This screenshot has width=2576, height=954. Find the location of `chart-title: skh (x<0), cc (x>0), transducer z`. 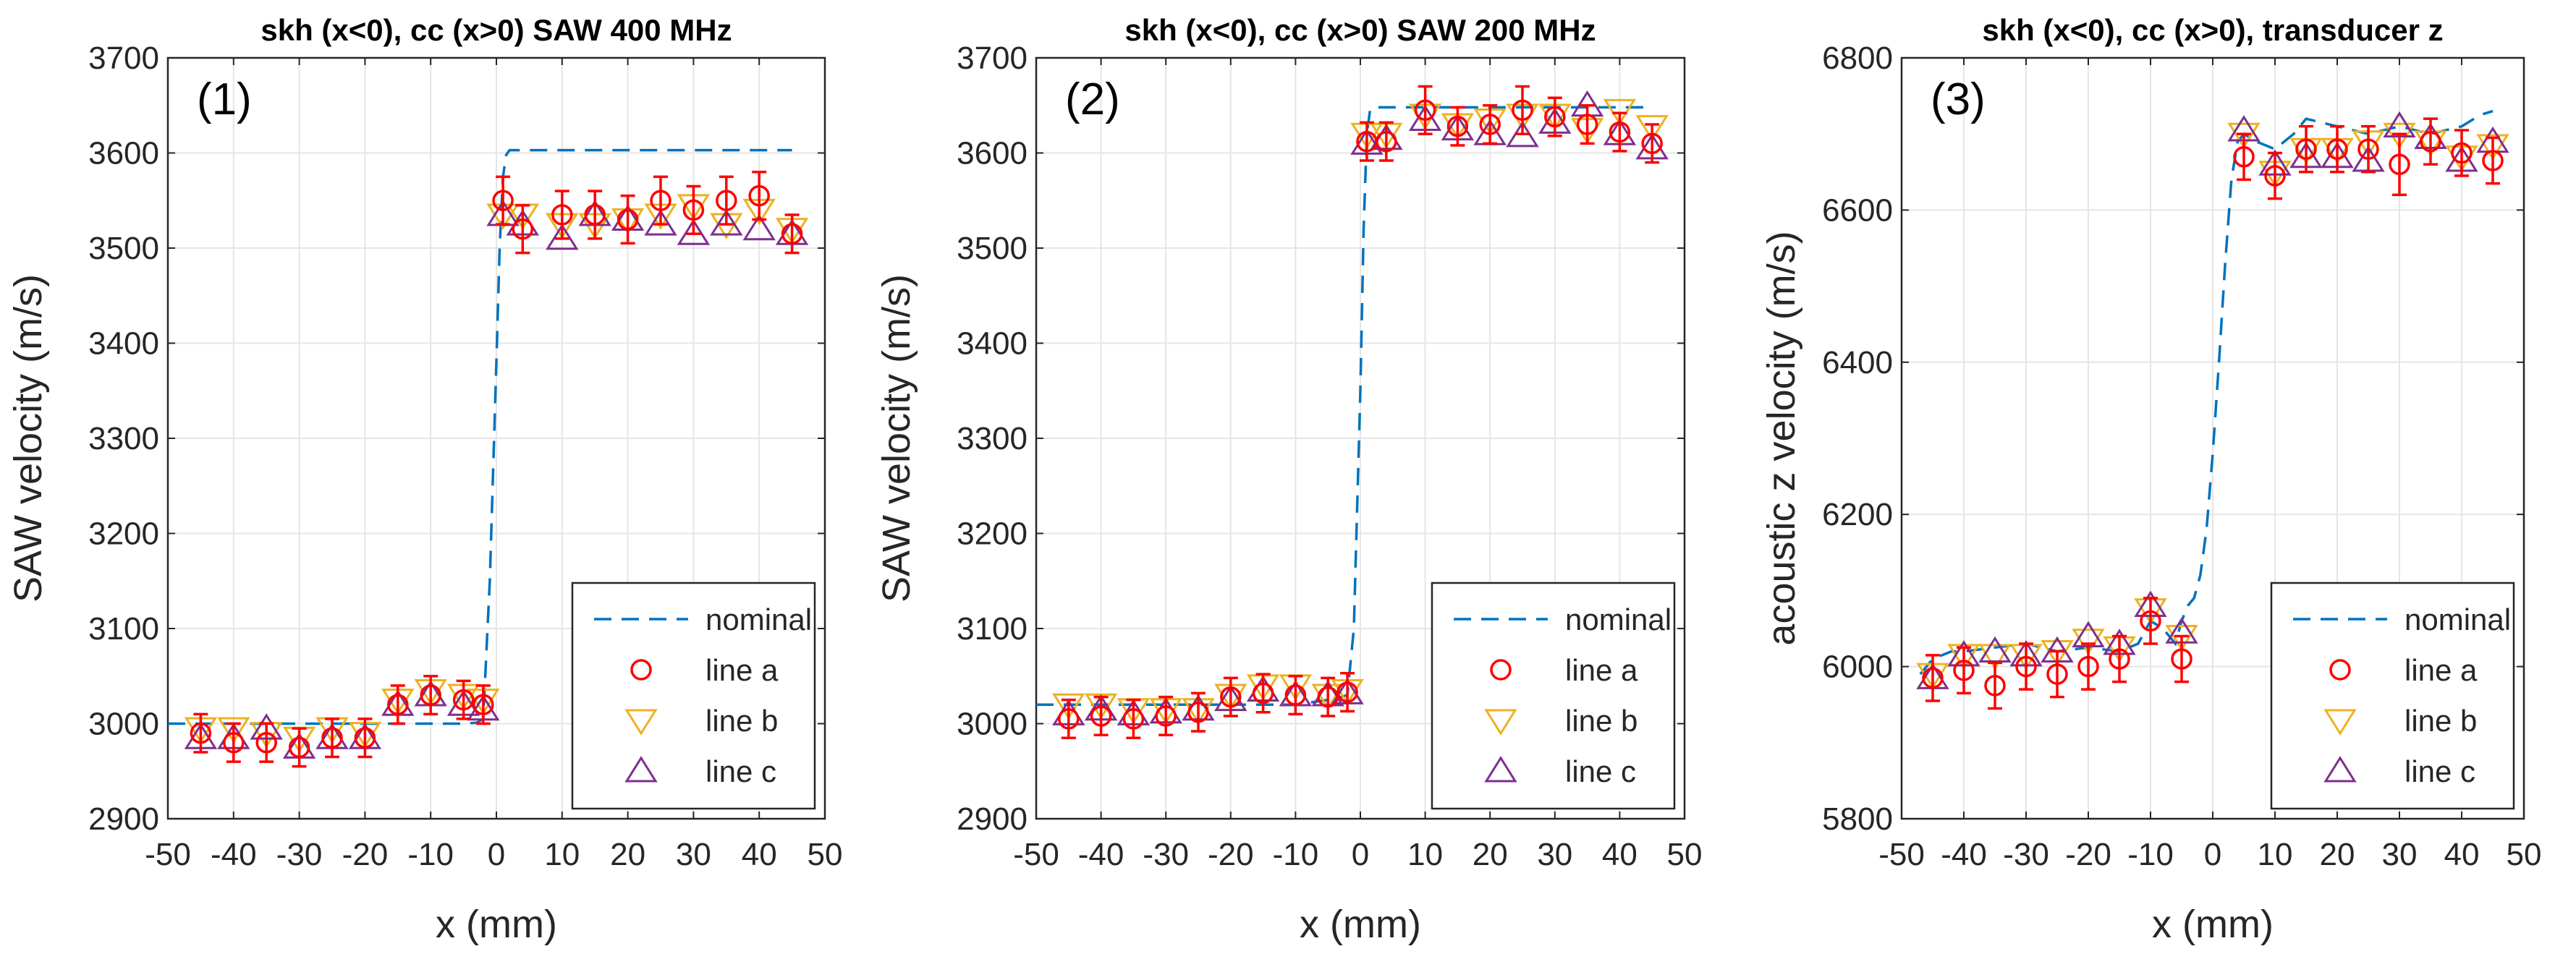

chart-title: skh (x<0), cc (x>0), transducer z is located at coordinates (2212, 30).